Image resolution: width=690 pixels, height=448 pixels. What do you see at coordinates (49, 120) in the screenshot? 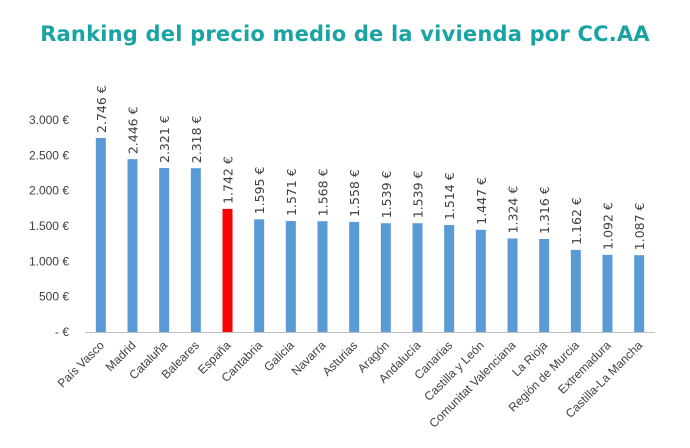
I see `y-tick-label: 3.000 €` at bounding box center [49, 120].